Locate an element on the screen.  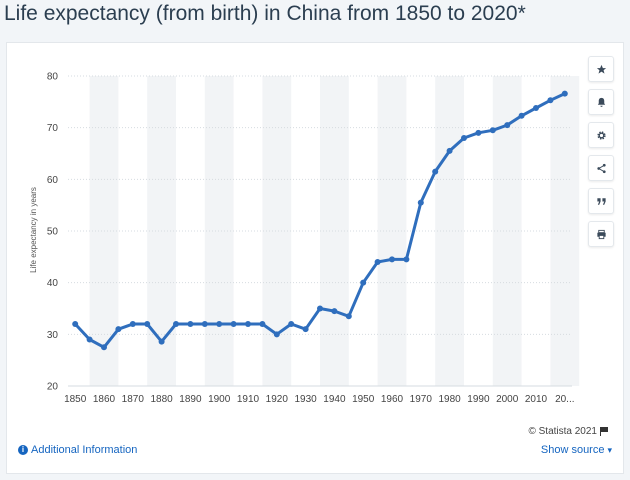
y-tick-label: 70 is located at coordinates (53, 128).